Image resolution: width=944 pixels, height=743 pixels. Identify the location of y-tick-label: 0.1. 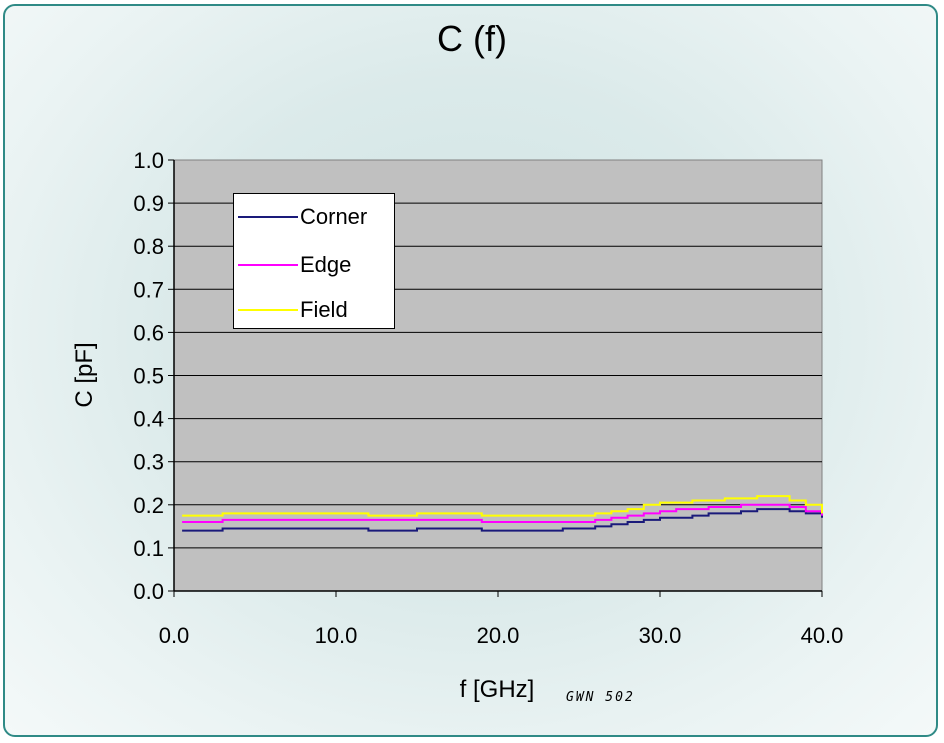
(148, 548).